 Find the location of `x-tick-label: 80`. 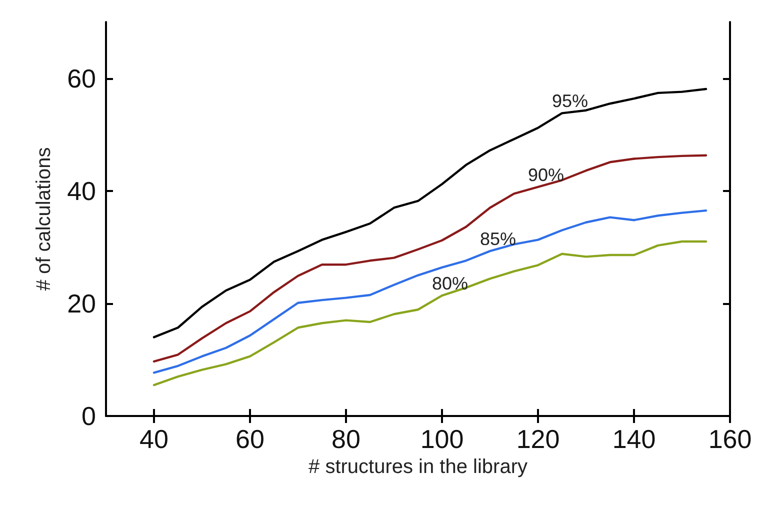

x-tick-label: 80 is located at coordinates (346, 439).